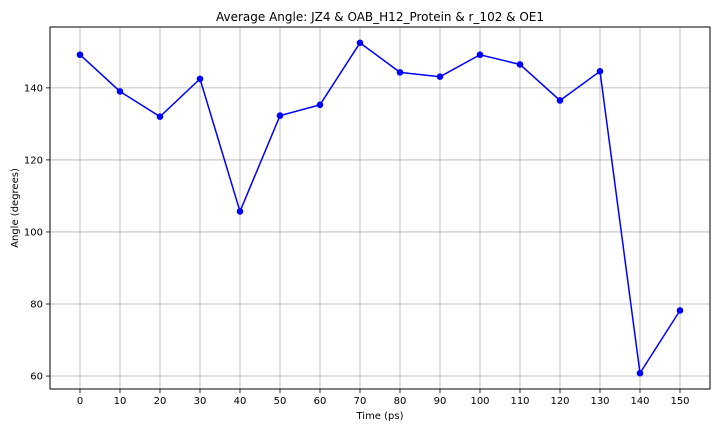  What do you see at coordinates (400, 401) in the screenshot?
I see `x-tick-label: 80` at bounding box center [400, 401].